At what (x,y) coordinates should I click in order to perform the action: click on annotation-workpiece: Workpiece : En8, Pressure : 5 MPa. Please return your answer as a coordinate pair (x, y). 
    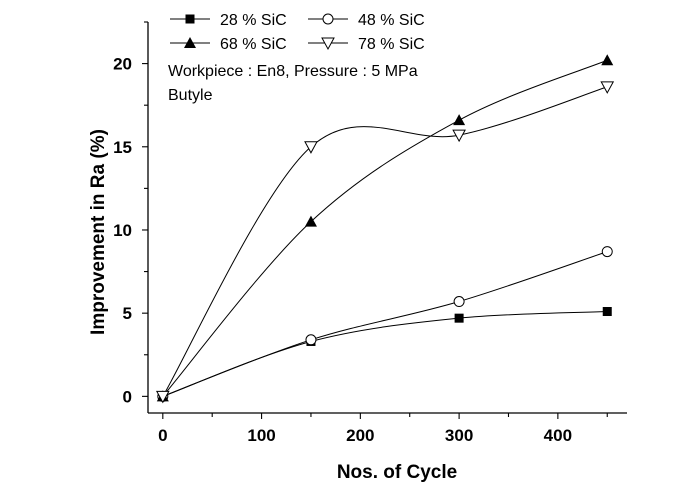
    Looking at the image, I should click on (293, 71).